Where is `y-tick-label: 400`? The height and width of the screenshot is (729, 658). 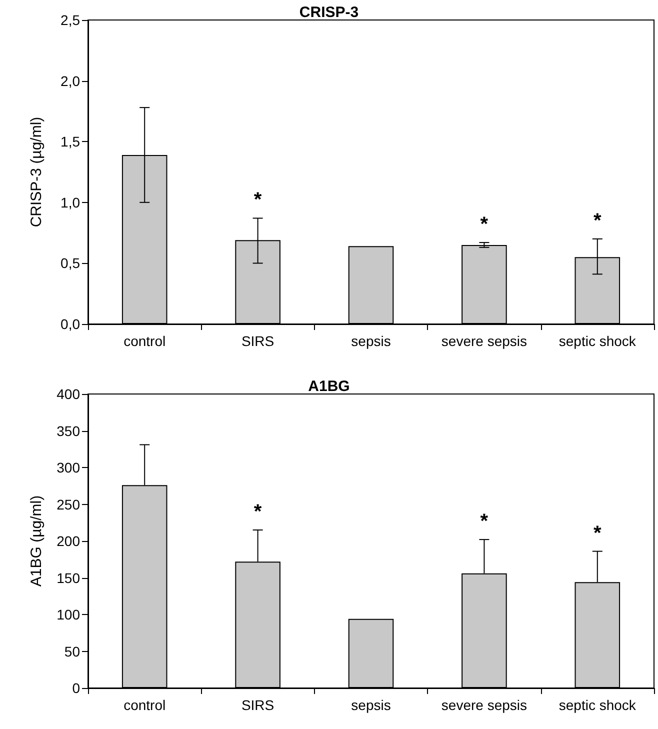 y-tick-label: 400 is located at coordinates (68, 394).